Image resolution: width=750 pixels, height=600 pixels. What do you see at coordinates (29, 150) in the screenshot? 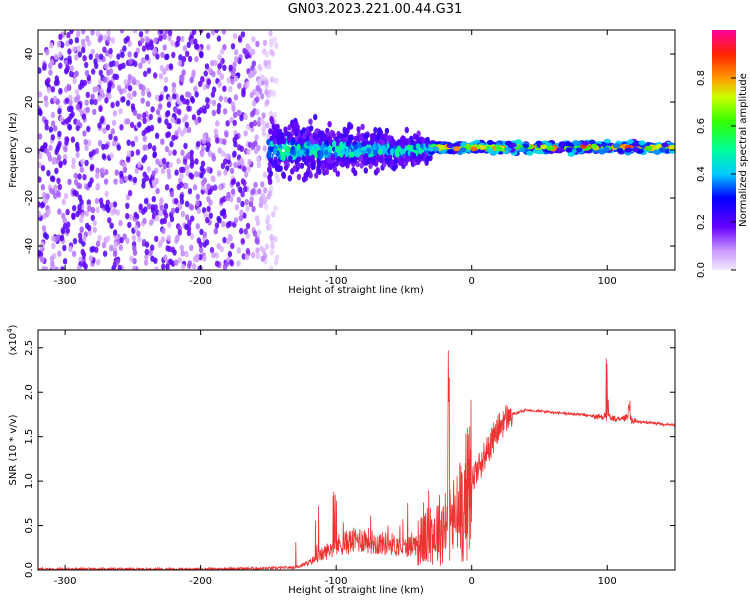
I see `heatmap-y-tick-label: 0` at bounding box center [29, 150].